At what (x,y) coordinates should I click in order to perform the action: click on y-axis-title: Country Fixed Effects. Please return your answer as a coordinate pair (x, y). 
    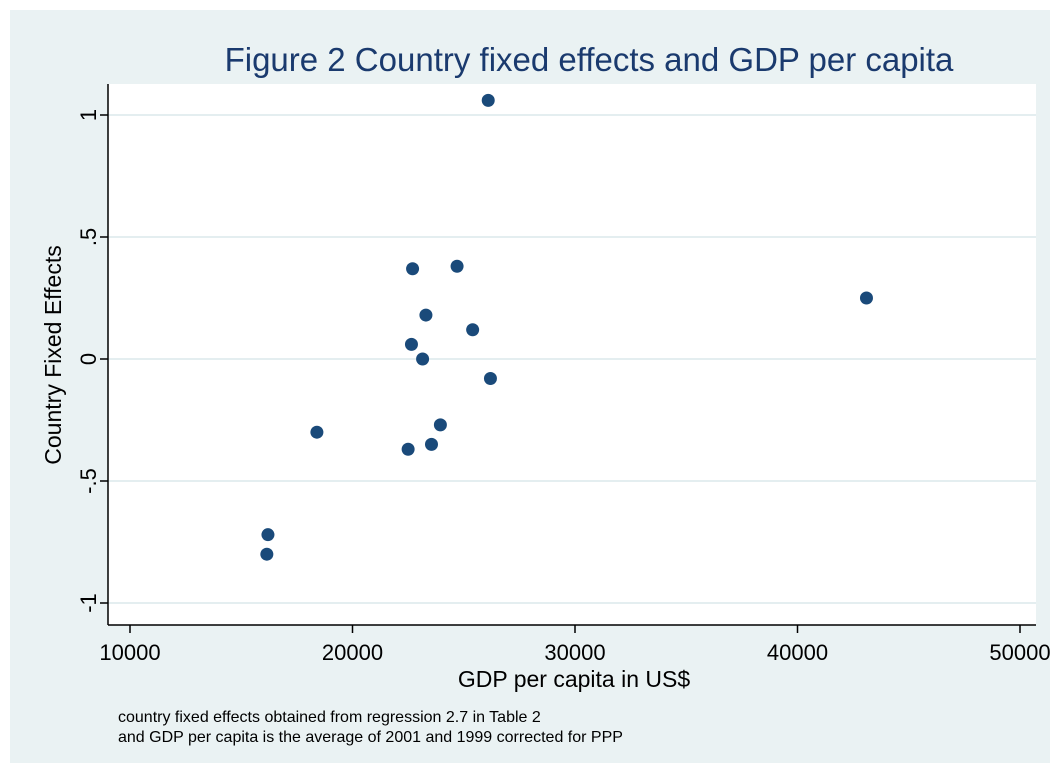
    Looking at the image, I should click on (53, 354).